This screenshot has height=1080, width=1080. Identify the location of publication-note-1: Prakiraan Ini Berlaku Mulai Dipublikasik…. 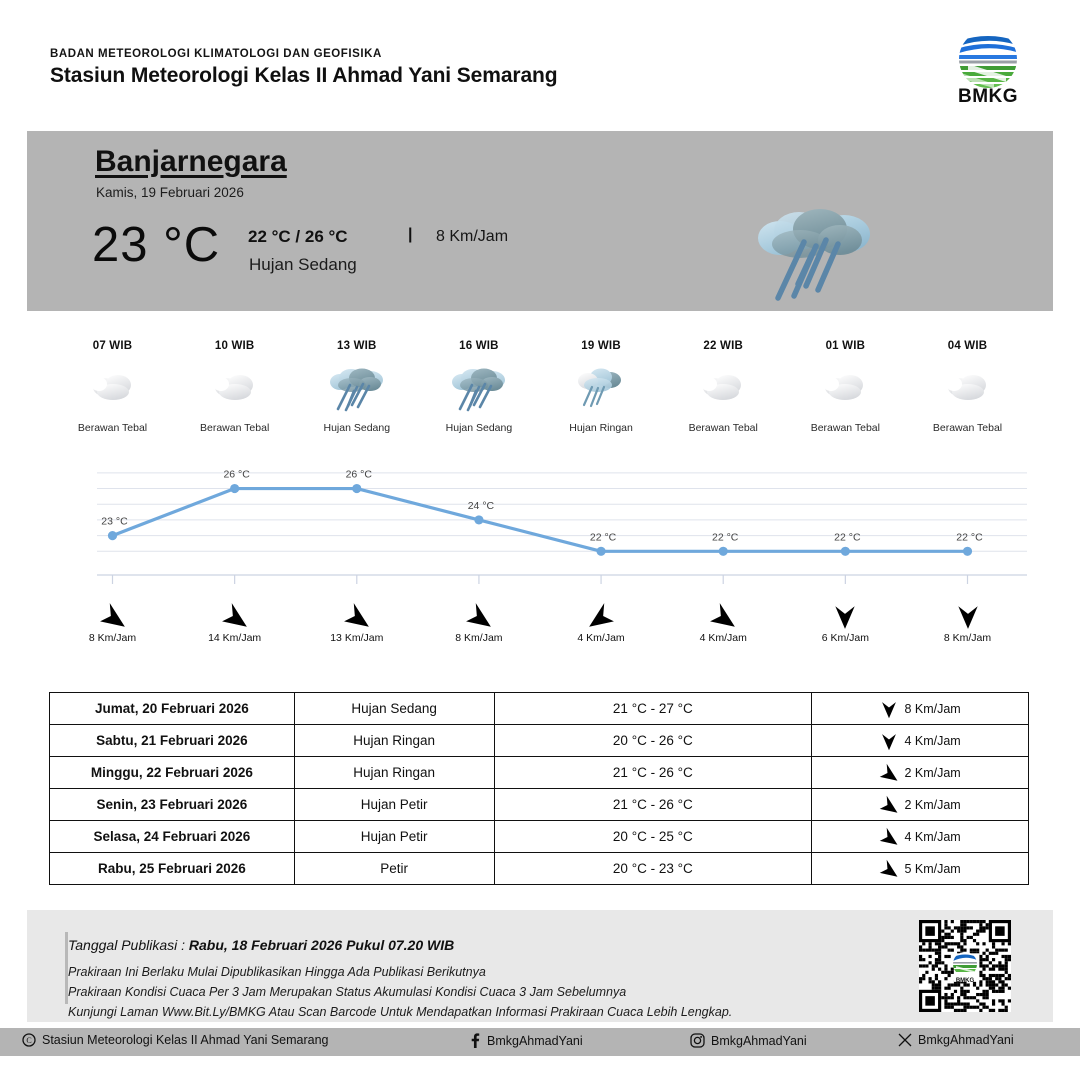
(277, 972).